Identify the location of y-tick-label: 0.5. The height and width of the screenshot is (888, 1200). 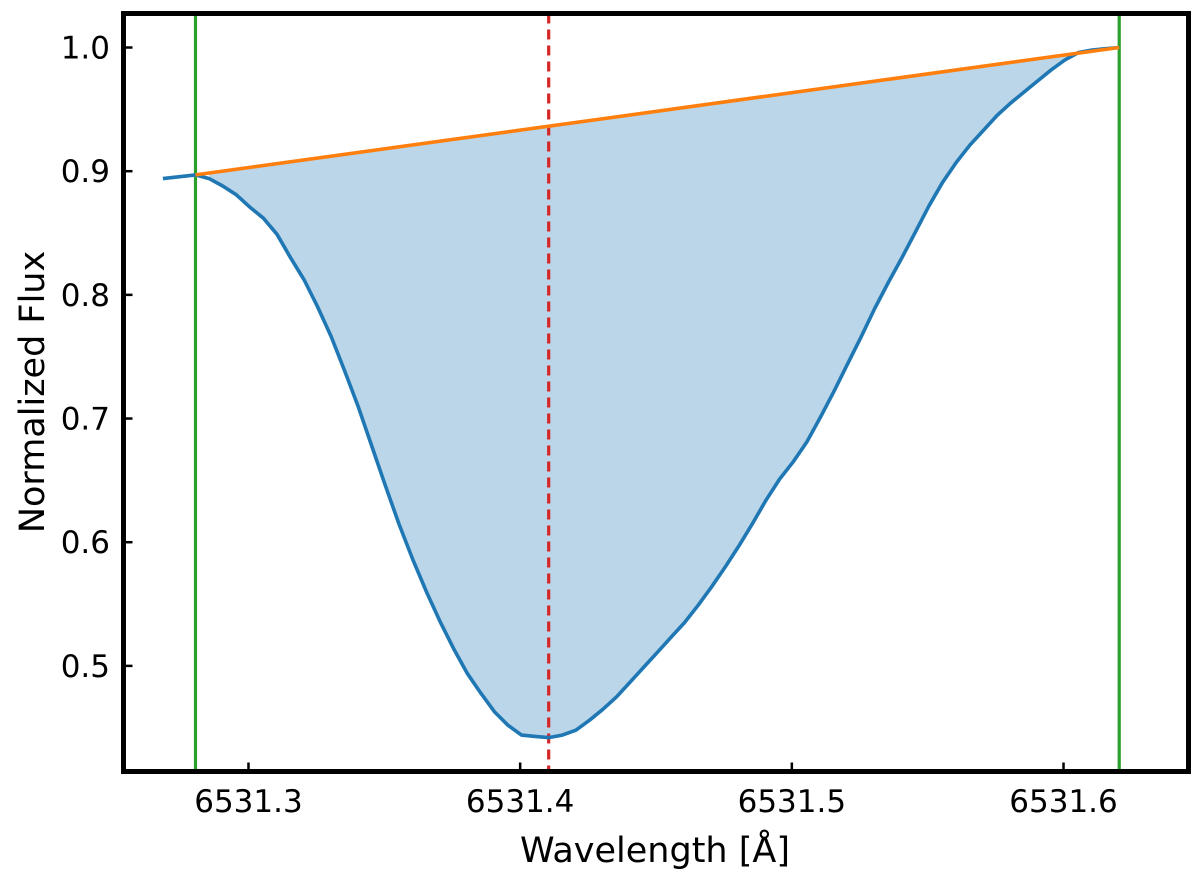
(85, 667).